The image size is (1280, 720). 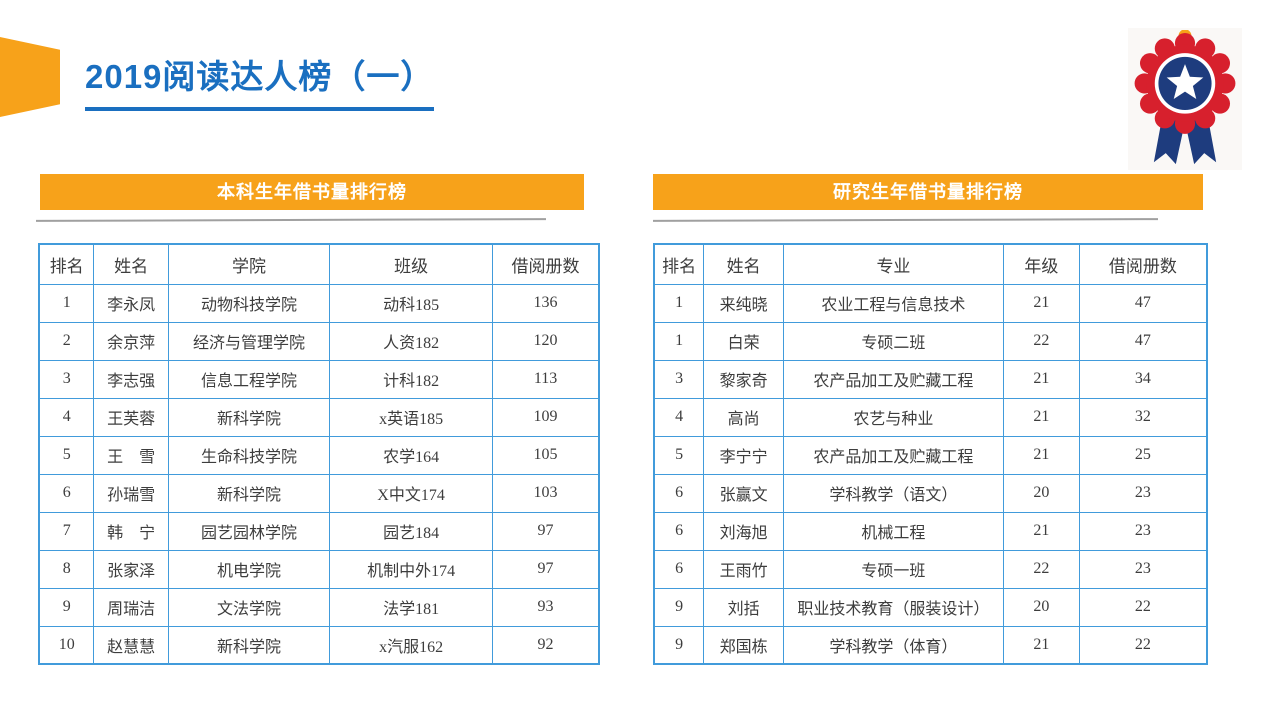 I want to click on table-cell: 王 雪, so click(x=131, y=455).